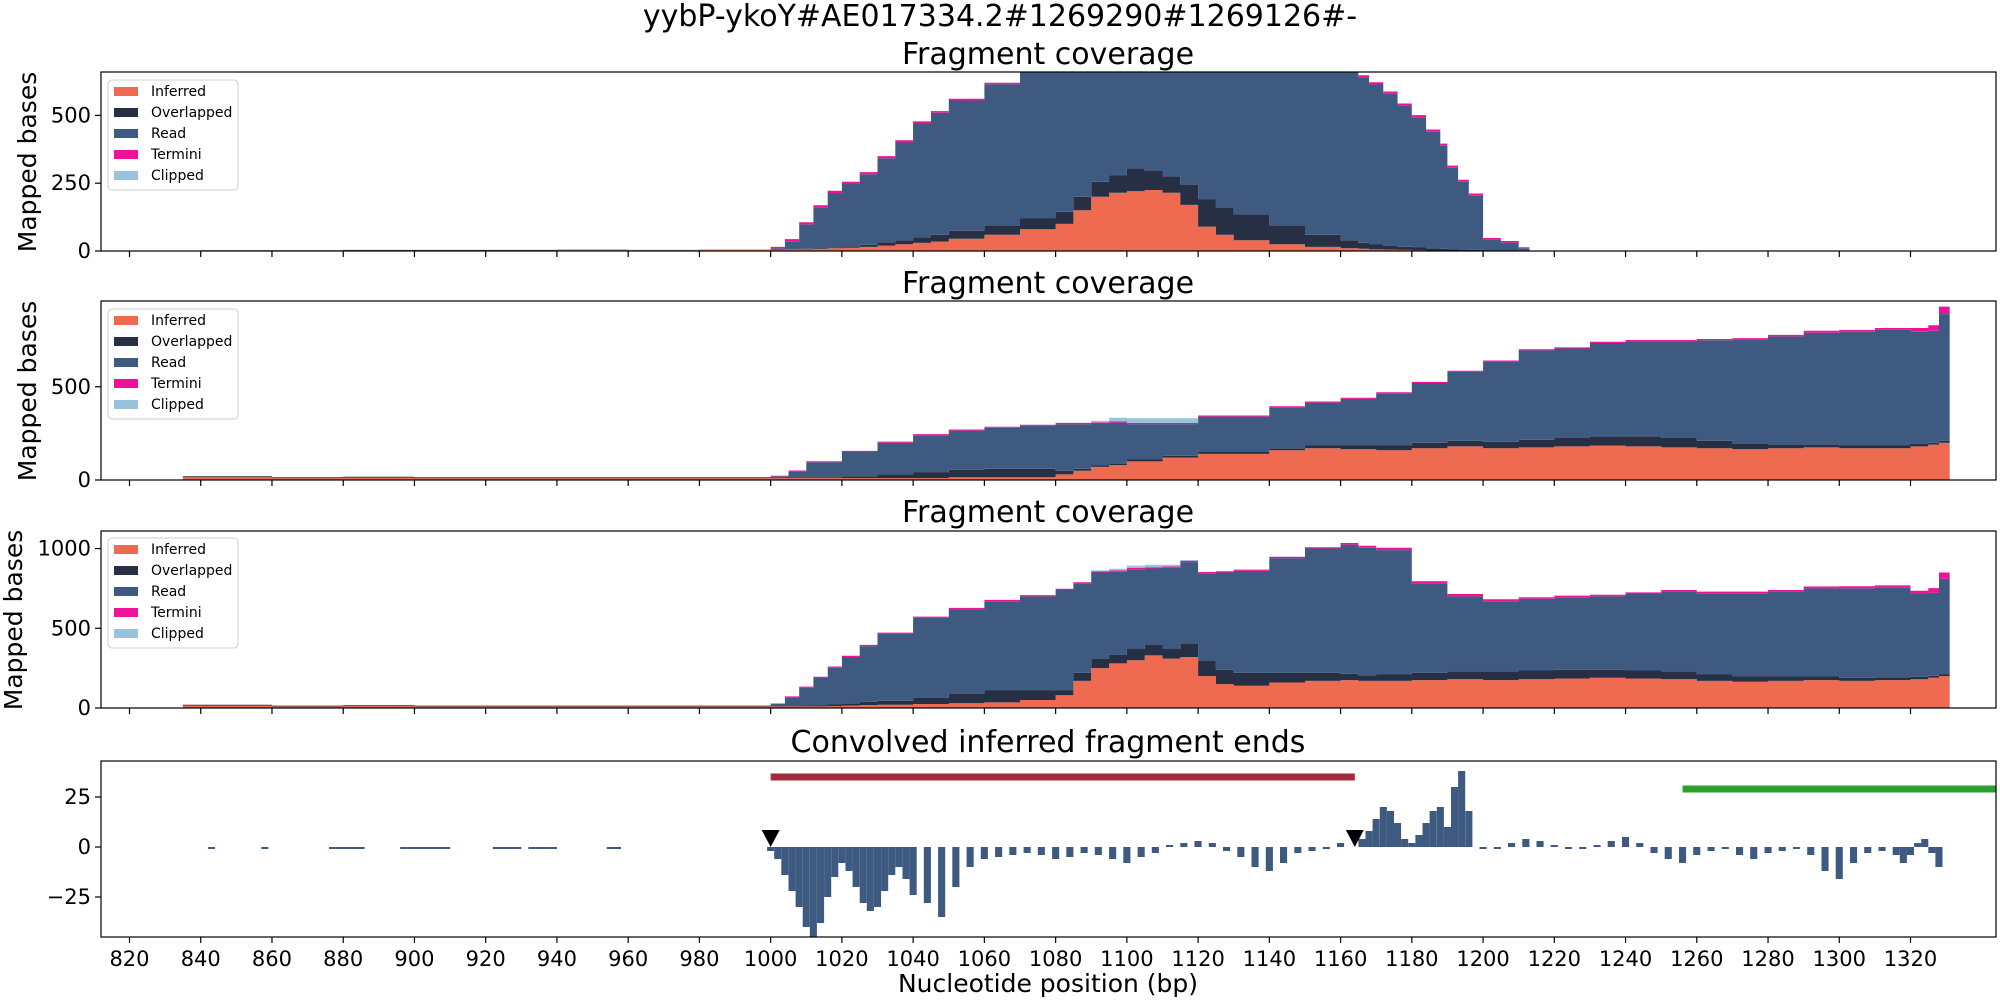  I want to click on panel-2-ylabel: Mapped bases, so click(27, 391).